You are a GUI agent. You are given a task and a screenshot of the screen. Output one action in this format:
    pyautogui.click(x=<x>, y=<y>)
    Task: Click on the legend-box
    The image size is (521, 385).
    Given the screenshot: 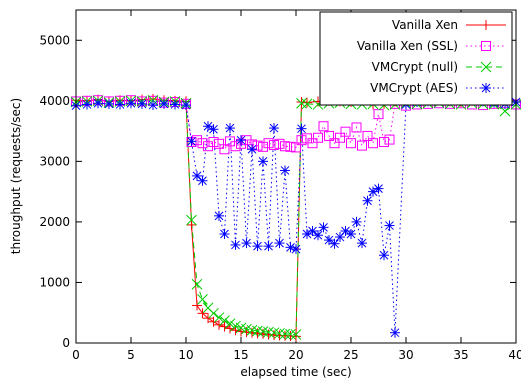 What is the action you would take?
    pyautogui.click(x=416, y=58)
    